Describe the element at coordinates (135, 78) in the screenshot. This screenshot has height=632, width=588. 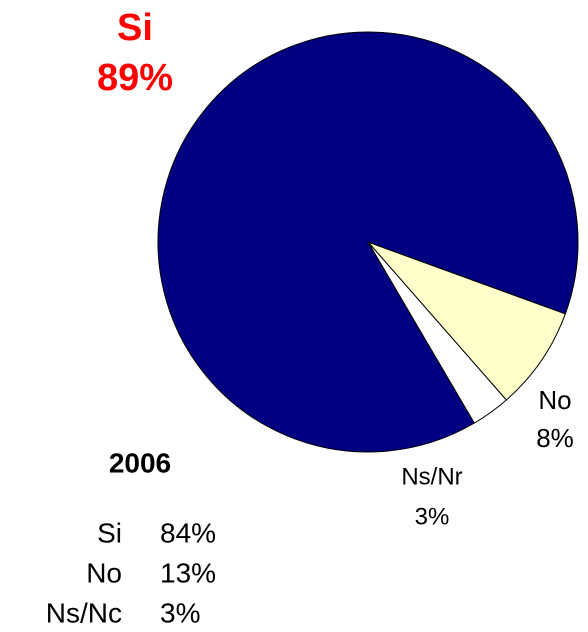
I see `slice-value-label: 89%` at that location.